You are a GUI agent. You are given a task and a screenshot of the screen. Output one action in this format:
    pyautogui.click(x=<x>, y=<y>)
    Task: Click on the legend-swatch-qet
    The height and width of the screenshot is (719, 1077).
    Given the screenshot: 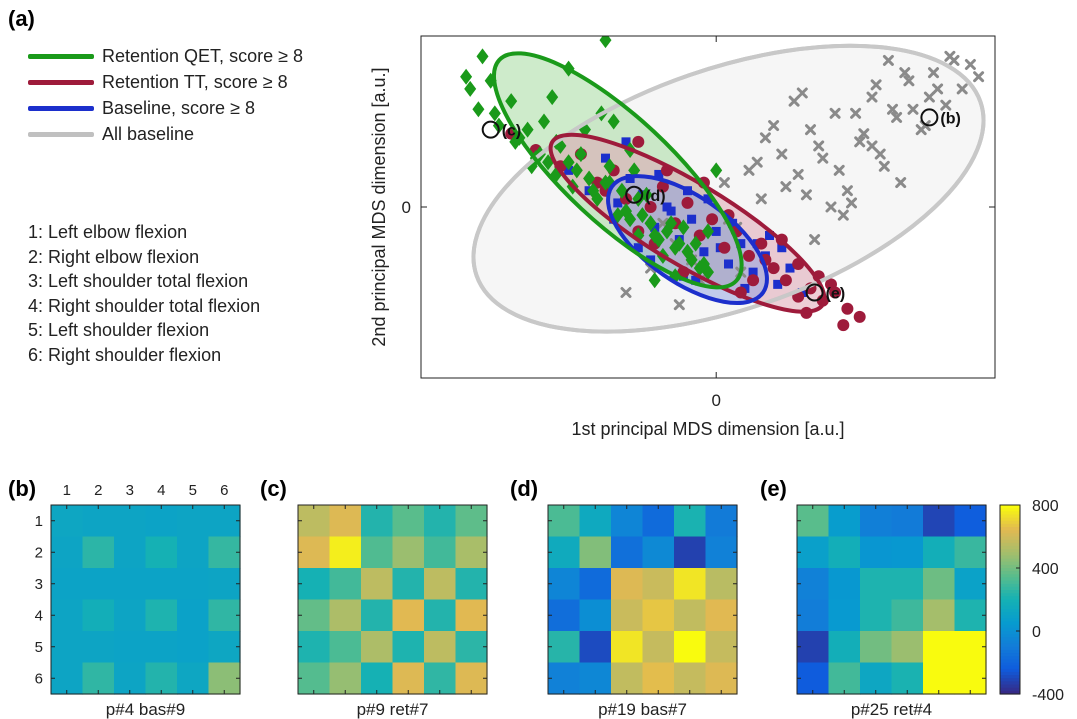 What is the action you would take?
    pyautogui.click(x=61, y=56)
    